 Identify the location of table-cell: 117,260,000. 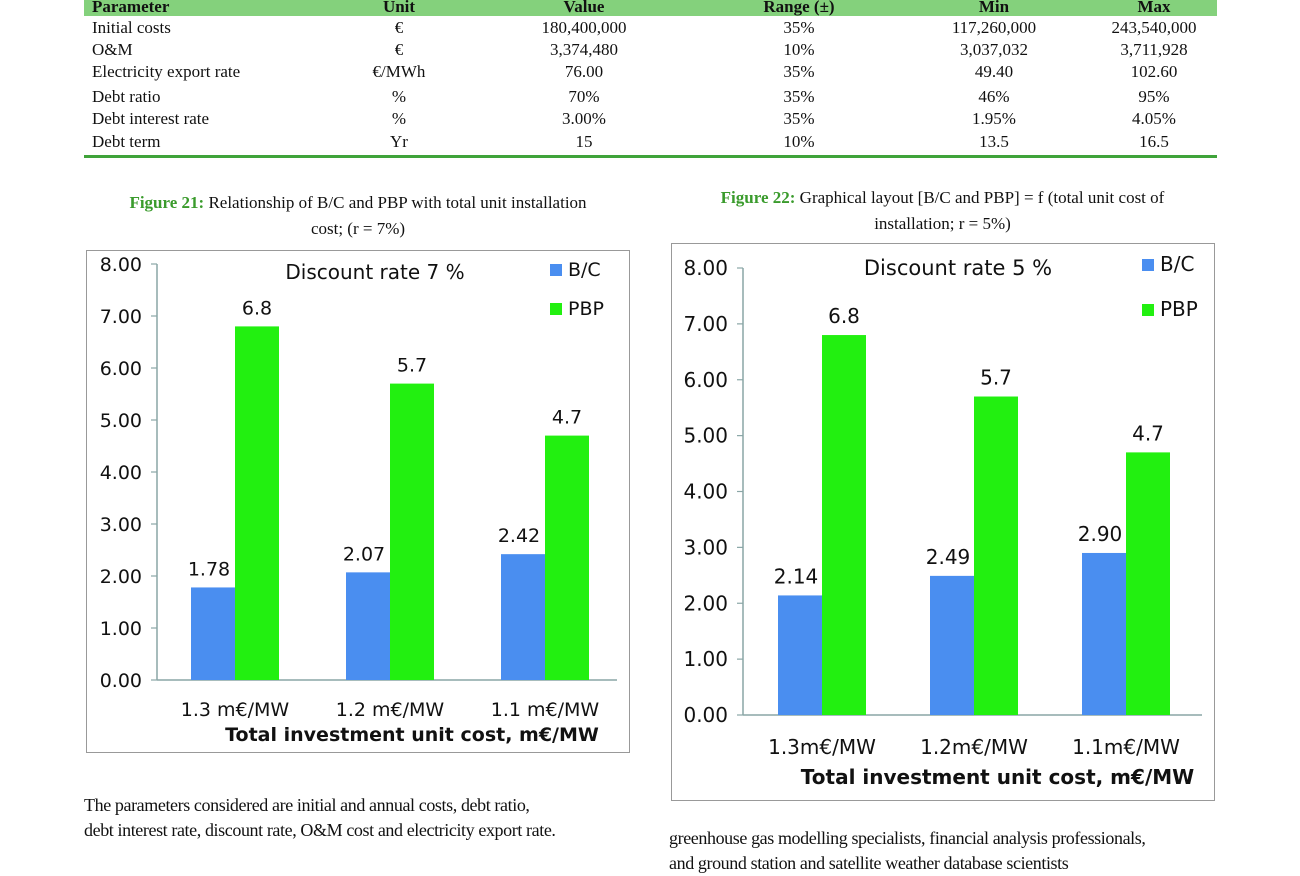
(994, 27).